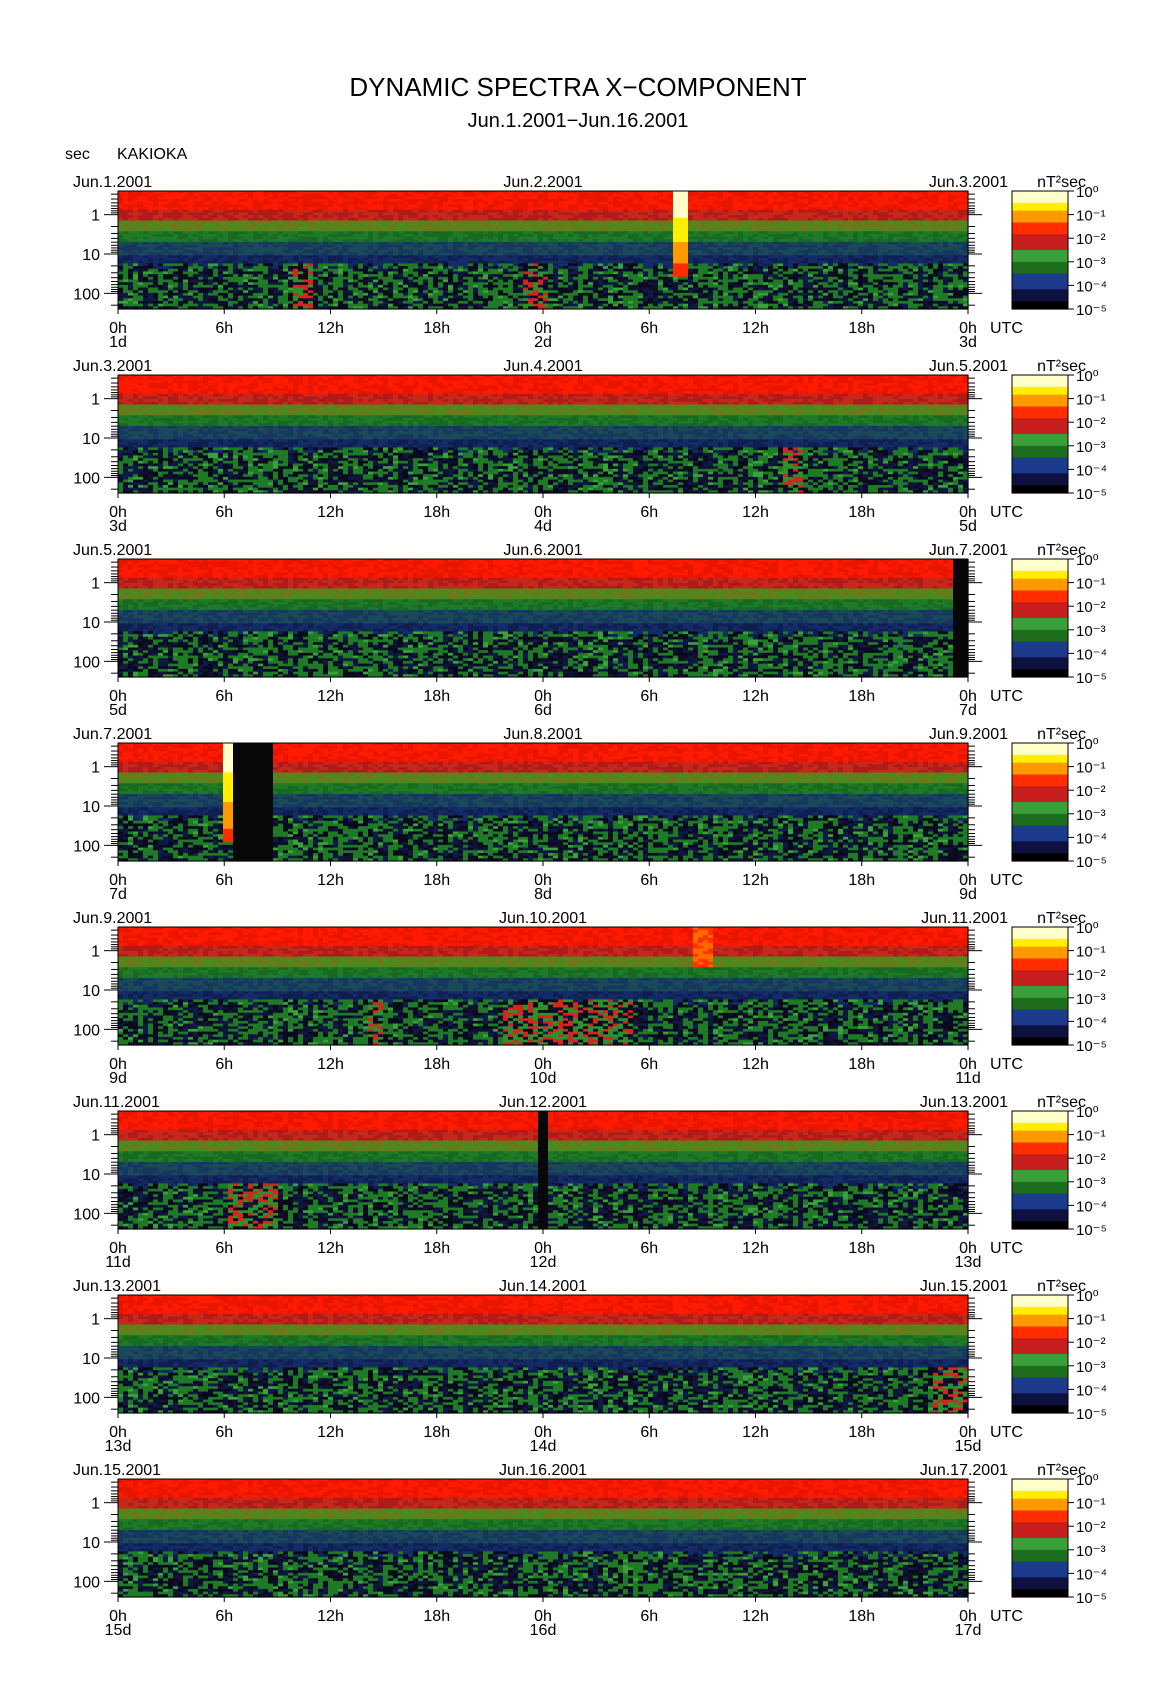 This screenshot has height=1704, width=1156. Describe the element at coordinates (543, 250) in the screenshot. I see `spectrum-heatmap` at that location.